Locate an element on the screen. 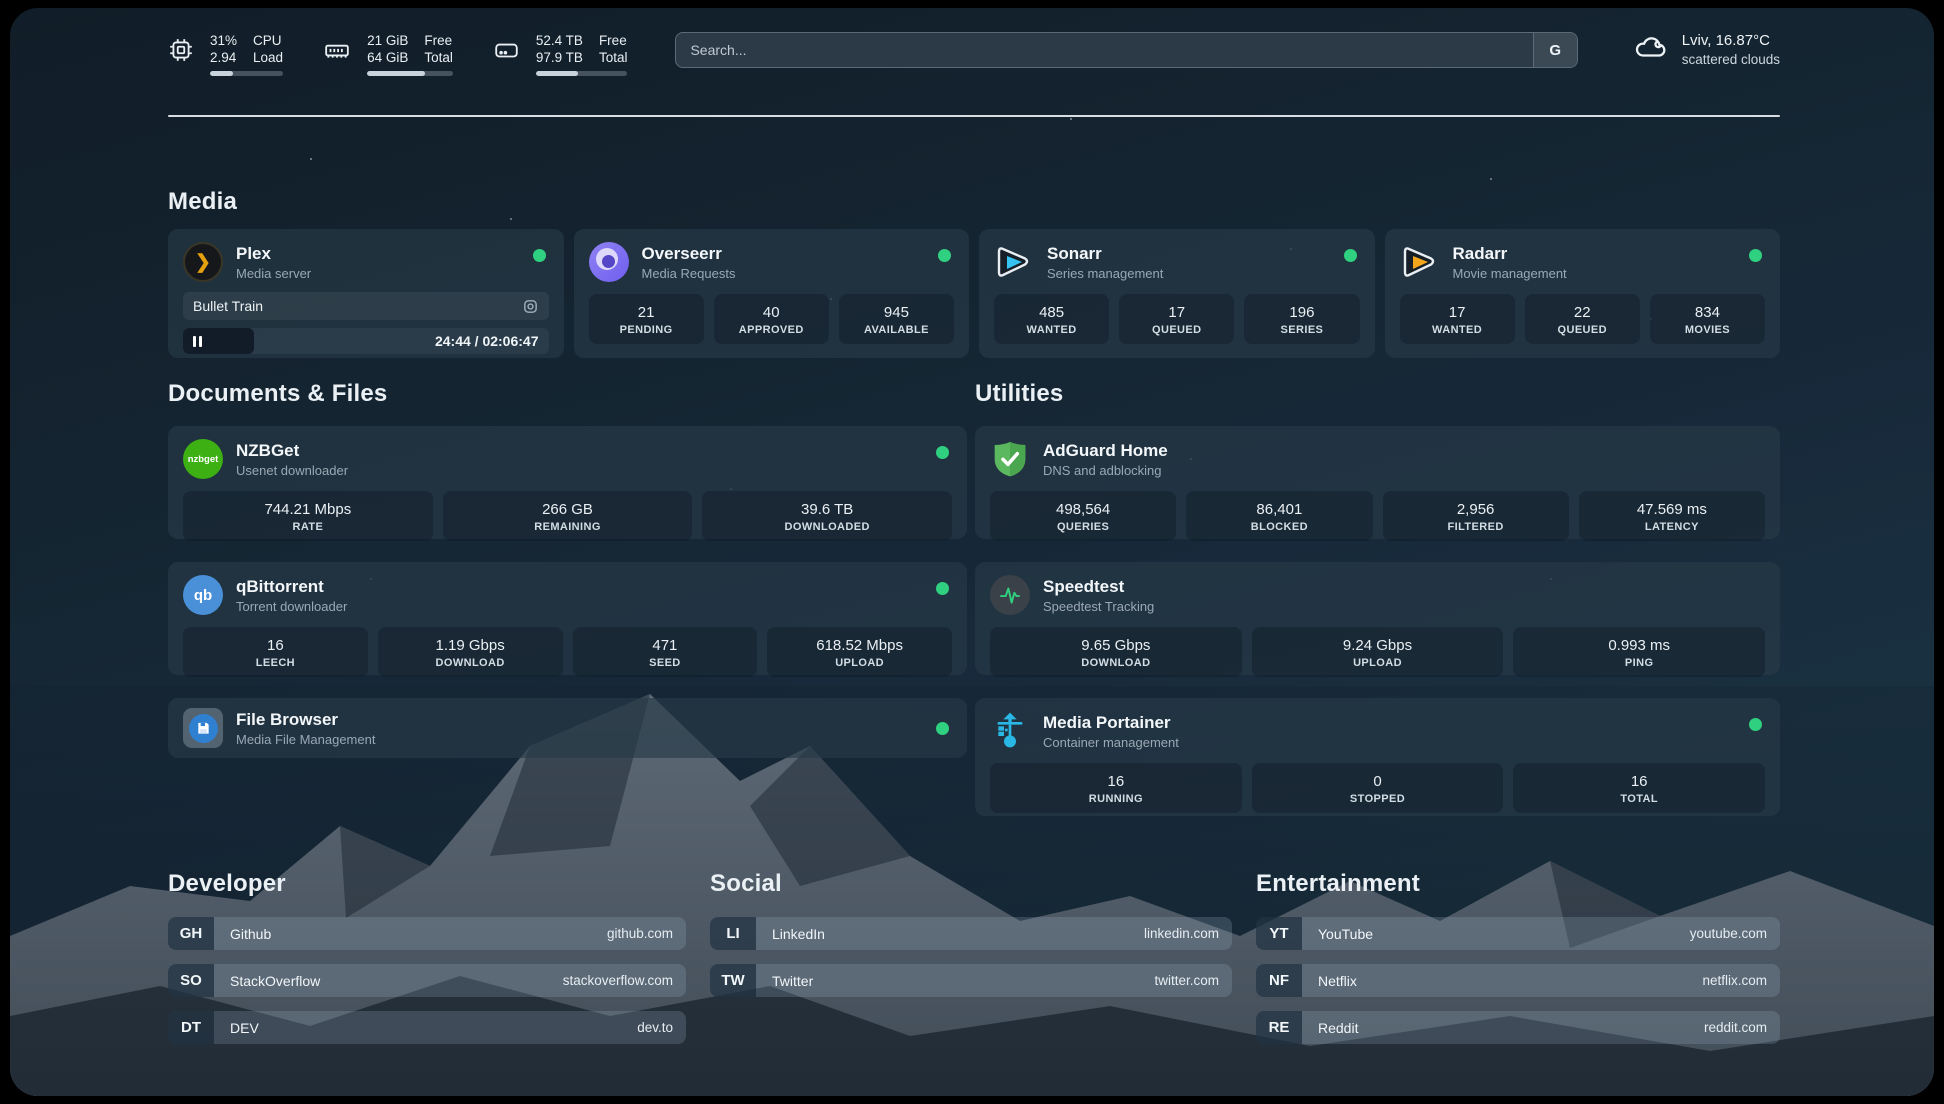  link-dev: DT DEV dev.to is located at coordinates (427, 1027).